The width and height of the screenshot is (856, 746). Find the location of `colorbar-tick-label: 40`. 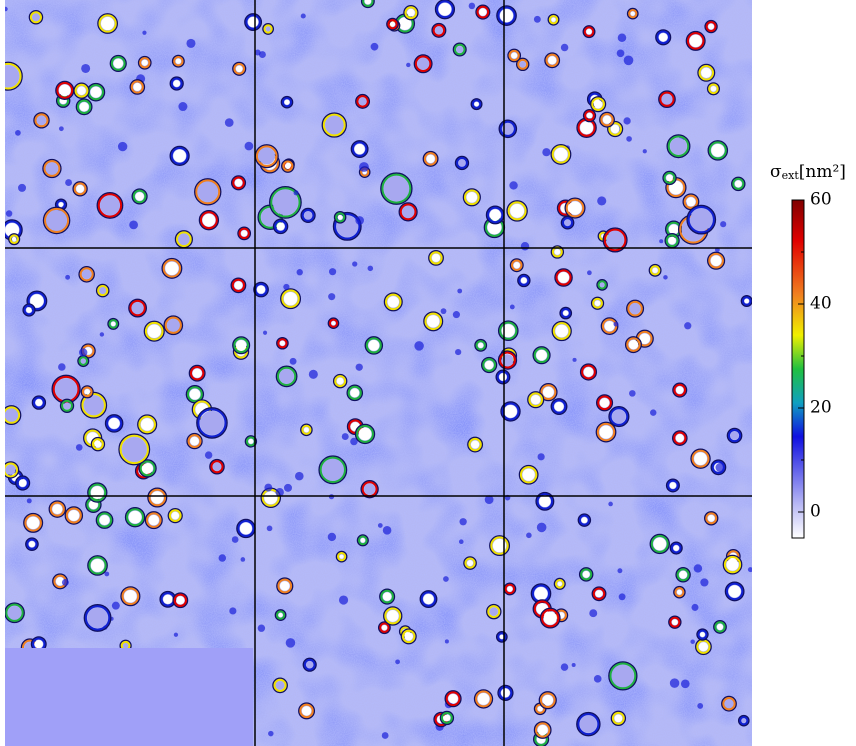

colorbar-tick-label: 40 is located at coordinates (821, 304).